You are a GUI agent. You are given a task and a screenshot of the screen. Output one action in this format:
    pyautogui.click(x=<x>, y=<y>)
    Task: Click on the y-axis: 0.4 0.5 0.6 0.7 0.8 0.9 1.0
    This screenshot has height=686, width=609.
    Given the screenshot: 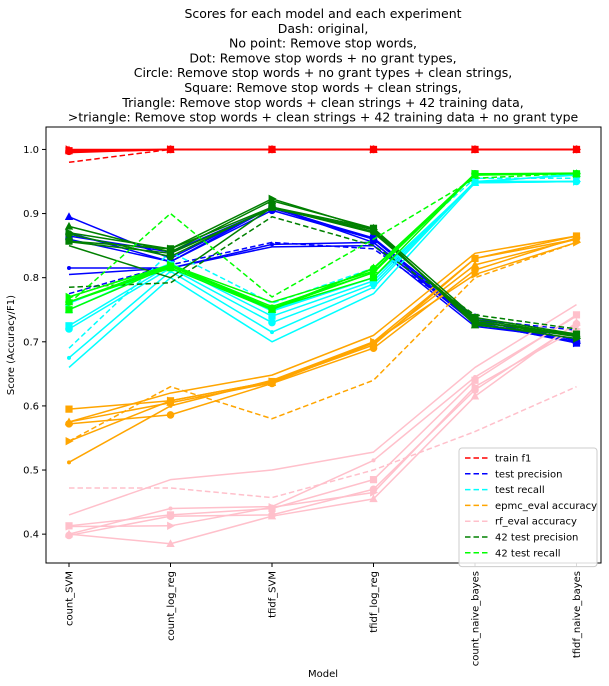 What is the action you would take?
    pyautogui.click(x=34, y=343)
    